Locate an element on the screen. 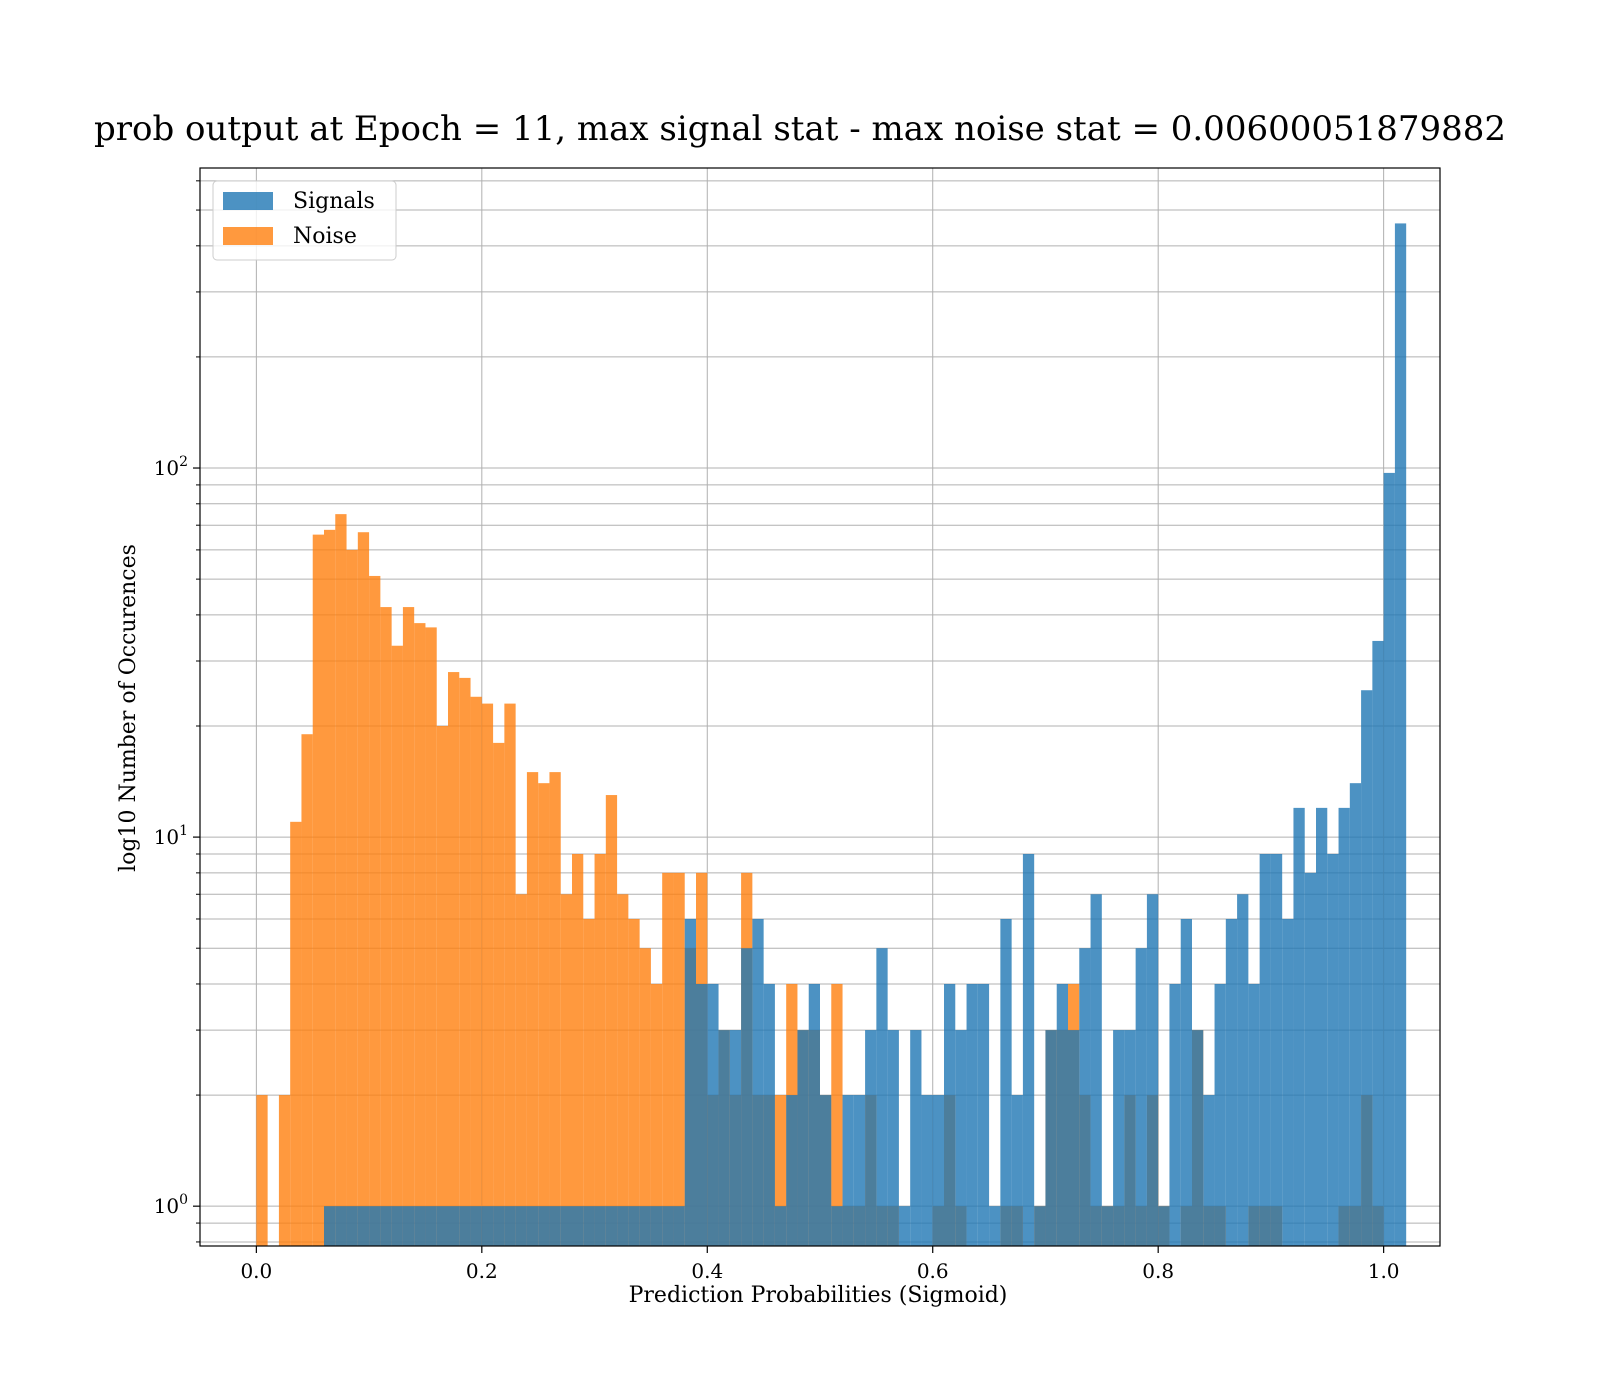 The image size is (1600, 1400). x-tick-label: 0.4 is located at coordinates (707, 1271).